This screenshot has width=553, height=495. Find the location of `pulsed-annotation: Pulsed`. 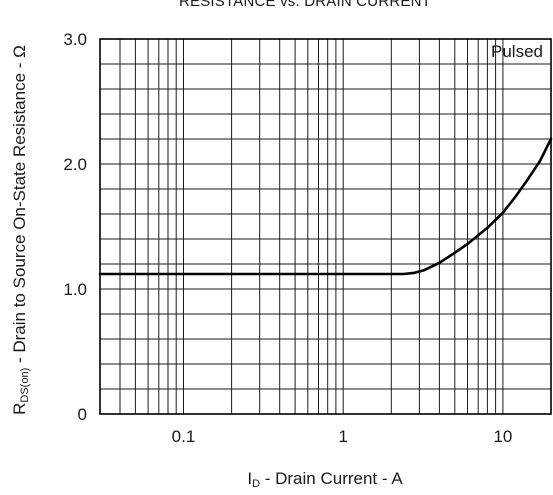

pulsed-annotation: Pulsed is located at coordinates (517, 51).